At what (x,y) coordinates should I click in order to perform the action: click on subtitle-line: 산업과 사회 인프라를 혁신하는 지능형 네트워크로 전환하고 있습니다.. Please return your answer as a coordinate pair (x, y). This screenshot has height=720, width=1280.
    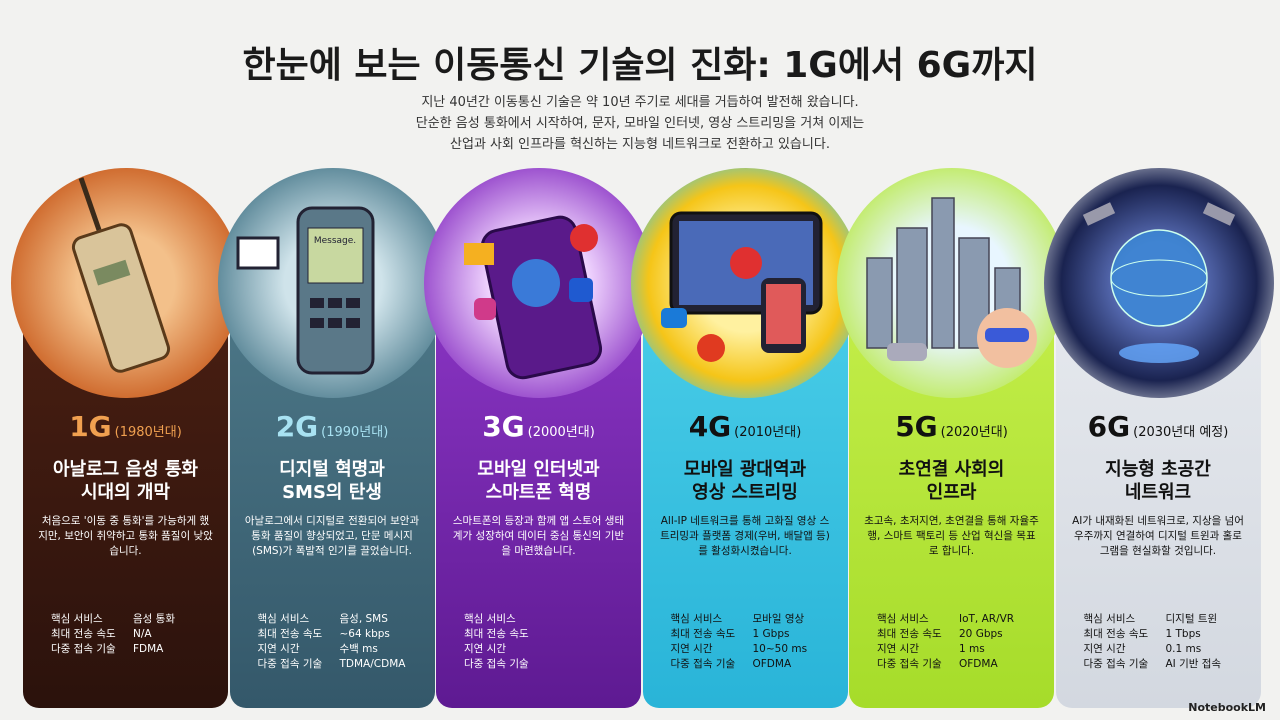
    Looking at the image, I should click on (640, 144).